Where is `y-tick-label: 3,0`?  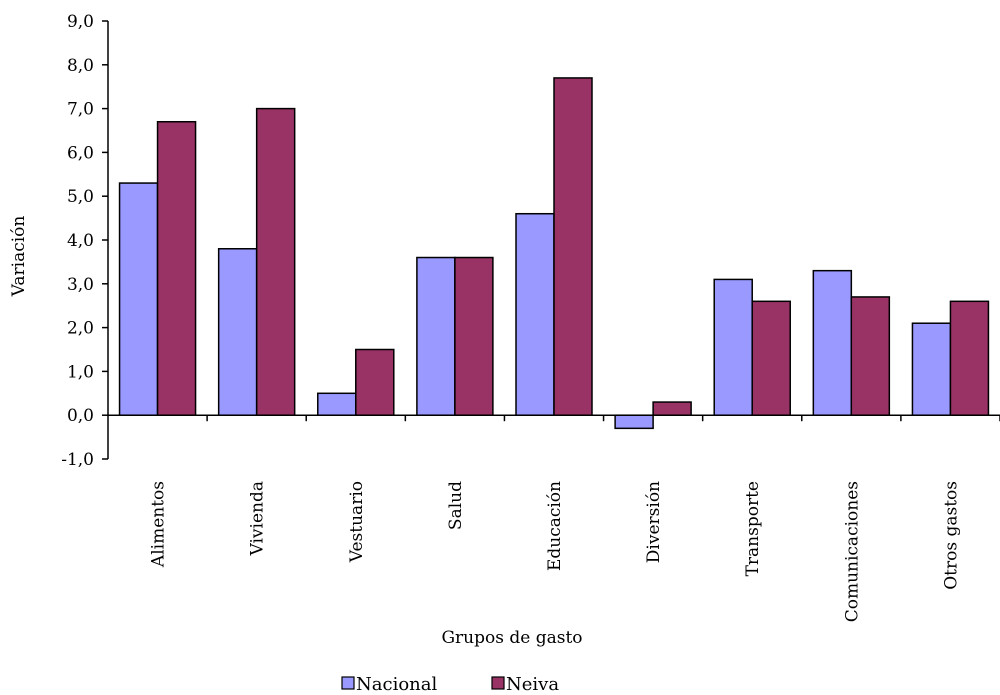
y-tick-label: 3,0 is located at coordinates (80, 285).